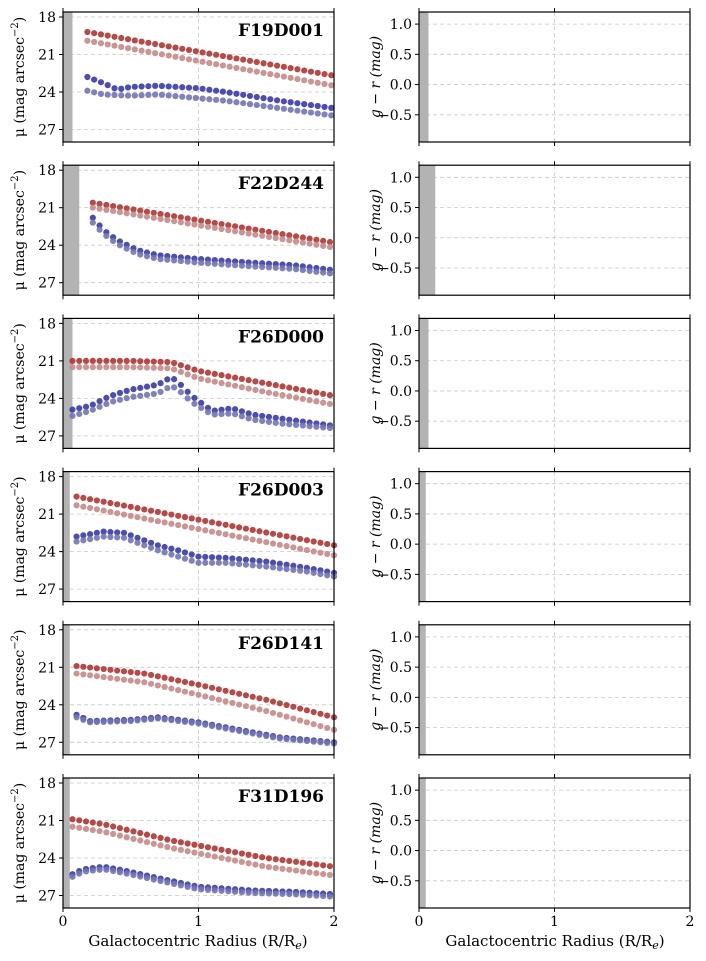 Image resolution: width=706 pixels, height=961 pixels. I want to click on y-tick-label: 0.5, so click(401, 55).